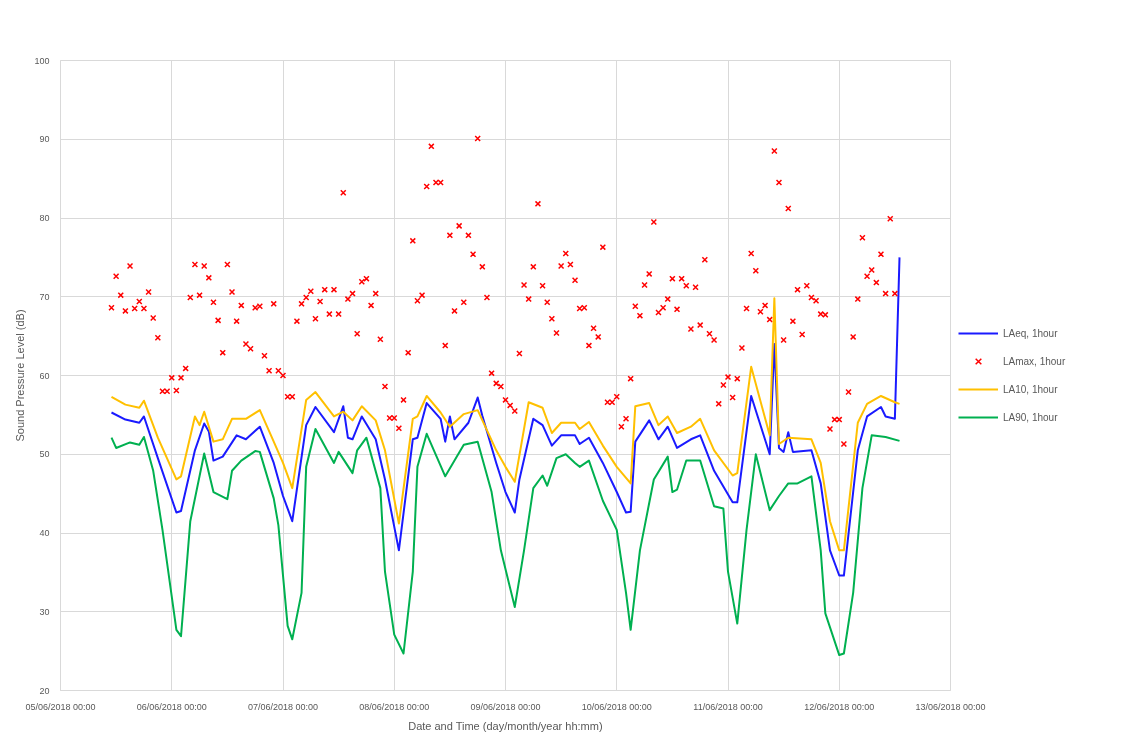 The width and height of the screenshot is (1128, 747). Describe the element at coordinates (1030, 333) in the screenshot. I see `legend-label: LAeq, 1hour` at that location.